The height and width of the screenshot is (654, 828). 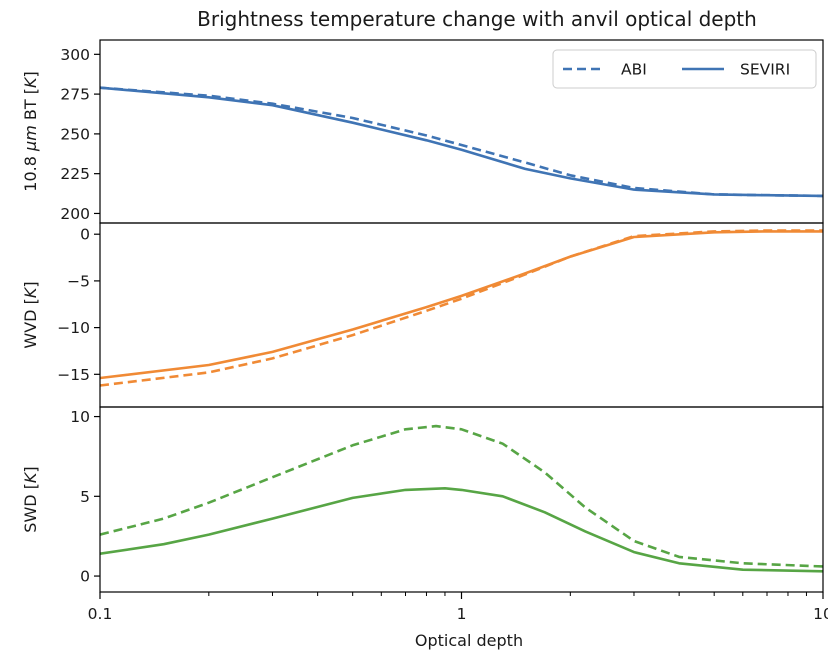 What do you see at coordinates (80, 417) in the screenshot?
I see `y-tick-label: 10` at bounding box center [80, 417].